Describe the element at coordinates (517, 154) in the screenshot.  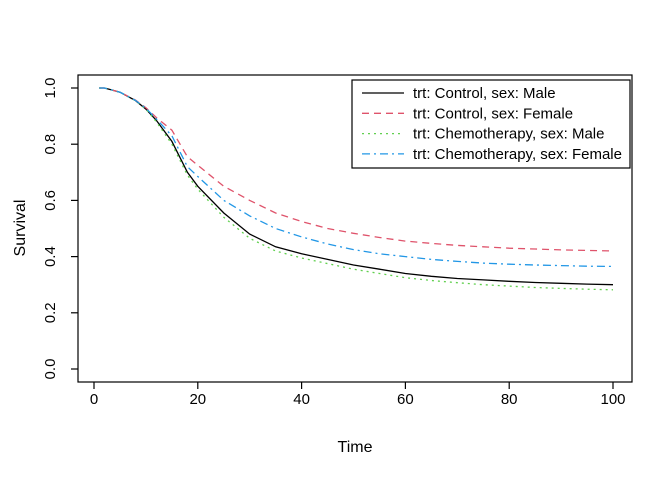
I see `legend-label: trt: Chemotherapy, sex: Female` at that location.